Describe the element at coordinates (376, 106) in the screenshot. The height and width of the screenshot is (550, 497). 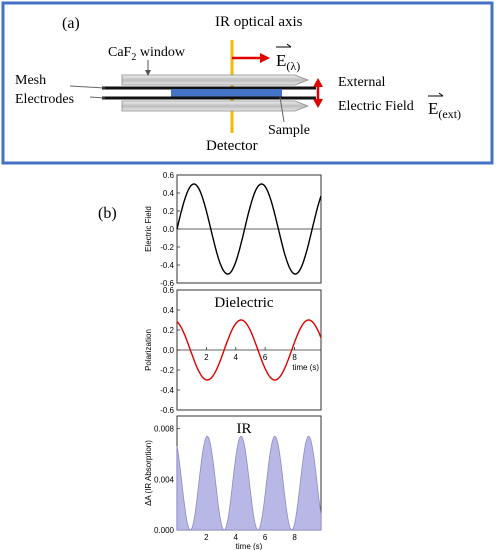
I see `external-label-line2: Electric Field` at that location.